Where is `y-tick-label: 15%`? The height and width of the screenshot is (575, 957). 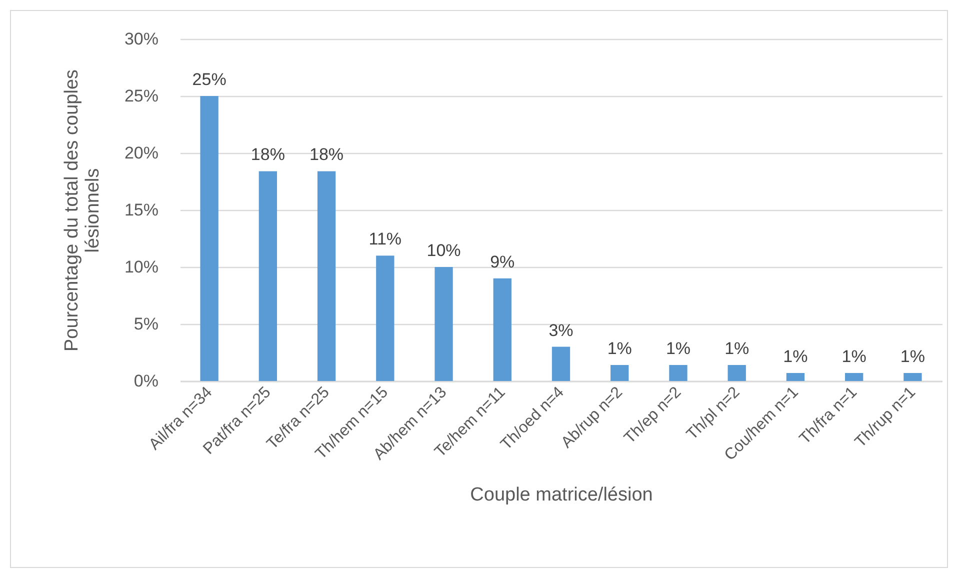
y-tick-label: 15% is located at coordinates (141, 210).